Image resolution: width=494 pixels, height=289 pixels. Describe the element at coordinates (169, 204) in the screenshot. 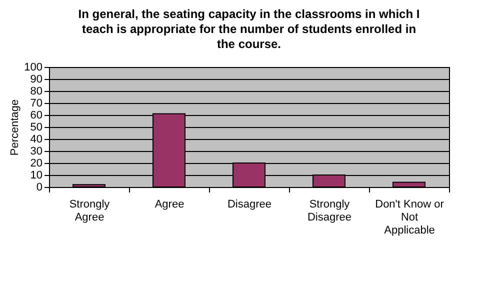

I see `x-tick-label: Agree` at that location.